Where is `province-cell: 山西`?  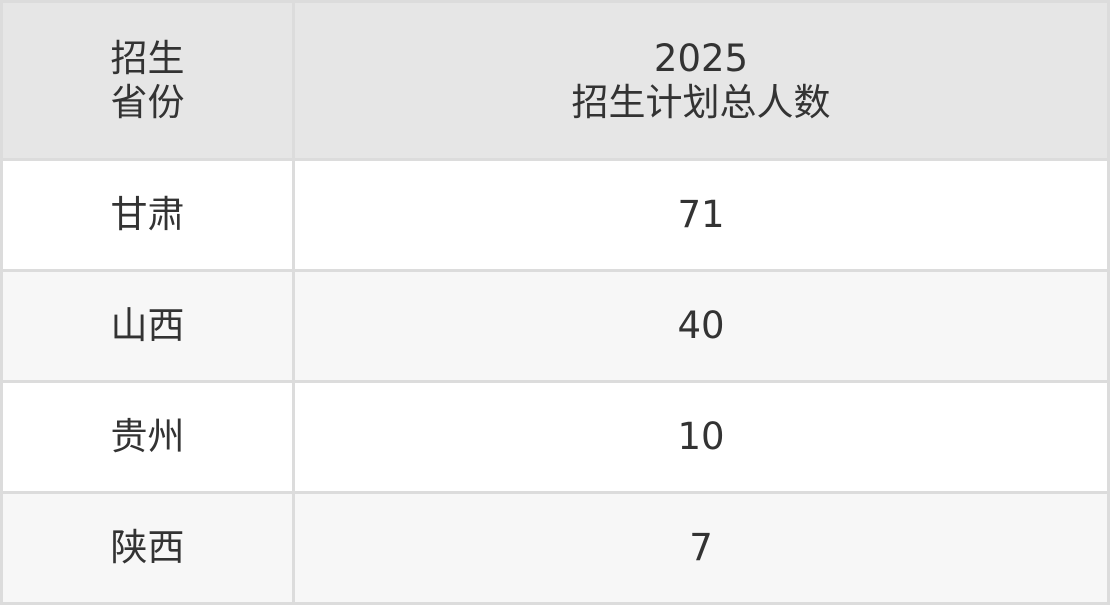
province-cell: 山西 is located at coordinates (147, 326).